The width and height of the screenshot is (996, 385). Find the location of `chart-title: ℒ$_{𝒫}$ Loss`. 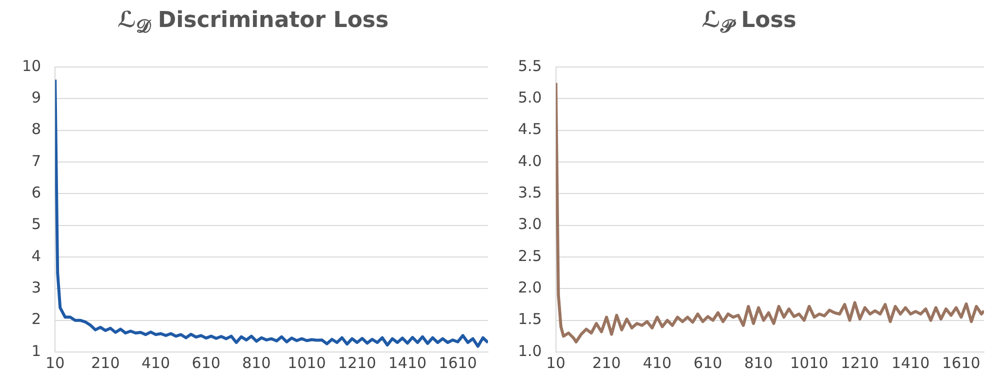

chart-title: ℒ$_{𝒫}$ Loss is located at coordinates (749, 24).